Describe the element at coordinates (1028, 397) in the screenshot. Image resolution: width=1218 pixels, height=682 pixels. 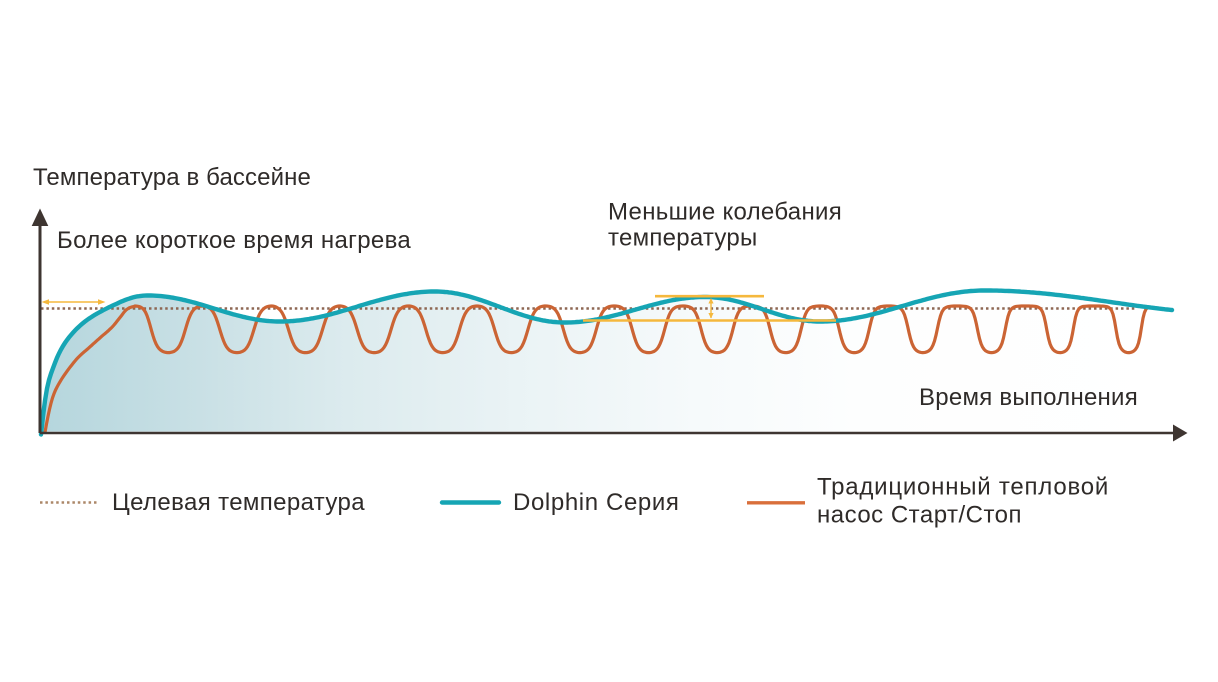
I see `svg-text: Время выполнения` at that location.